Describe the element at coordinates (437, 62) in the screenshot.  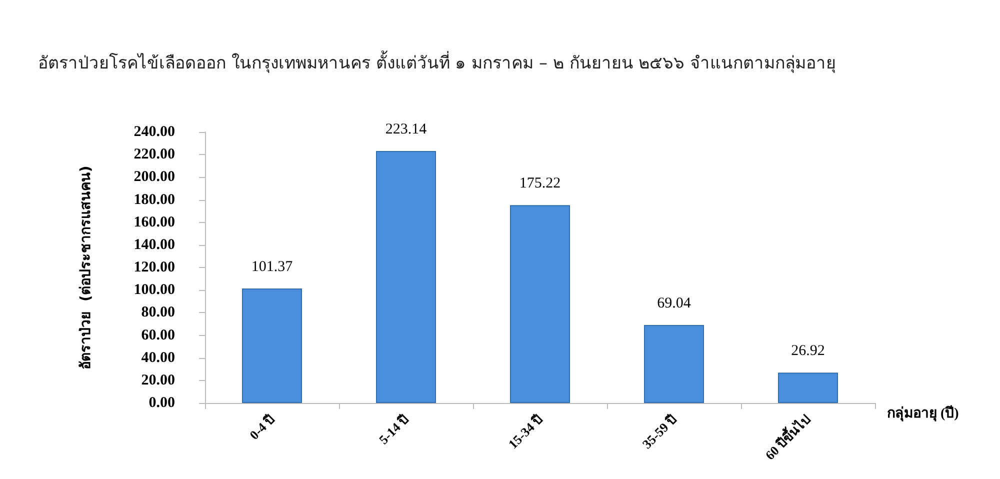
I see `chart-title: อัตราป่วยโรคไข้เลือดออก ในกรุงเทพมหานคร ตั้งแต่วันที่ ๑ มกราคม – ๒ กันยายน ๒๕๖๖ จำแนกตามกลุ่มอายุ` at that location.